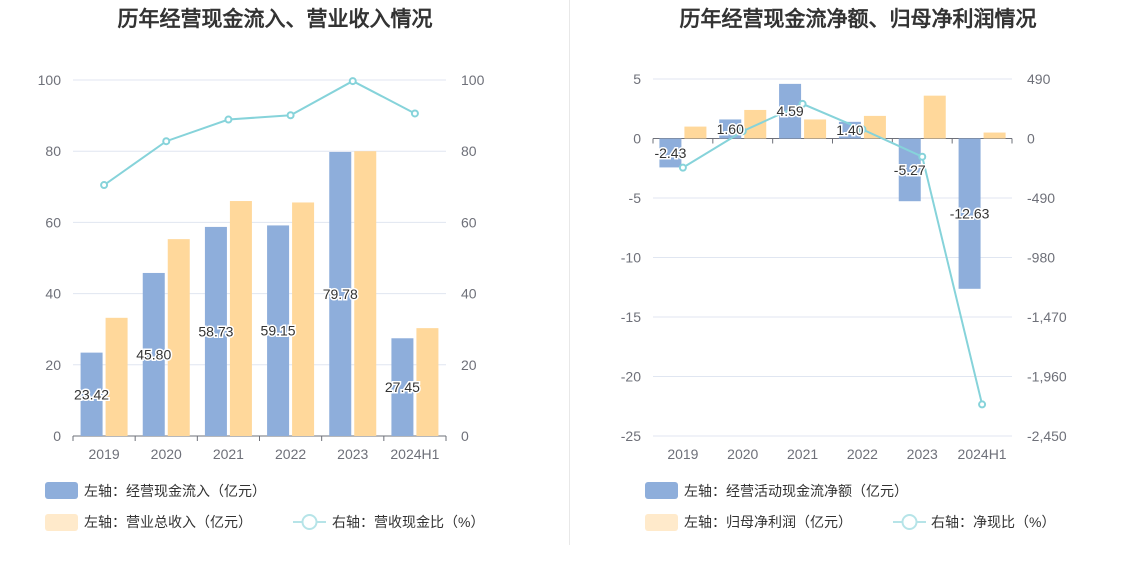 This screenshot has width=1134, height=587. What do you see at coordinates (768, 522) in the screenshot?
I see `legend-label: 左轴：归母净利润（亿元）` at bounding box center [768, 522].